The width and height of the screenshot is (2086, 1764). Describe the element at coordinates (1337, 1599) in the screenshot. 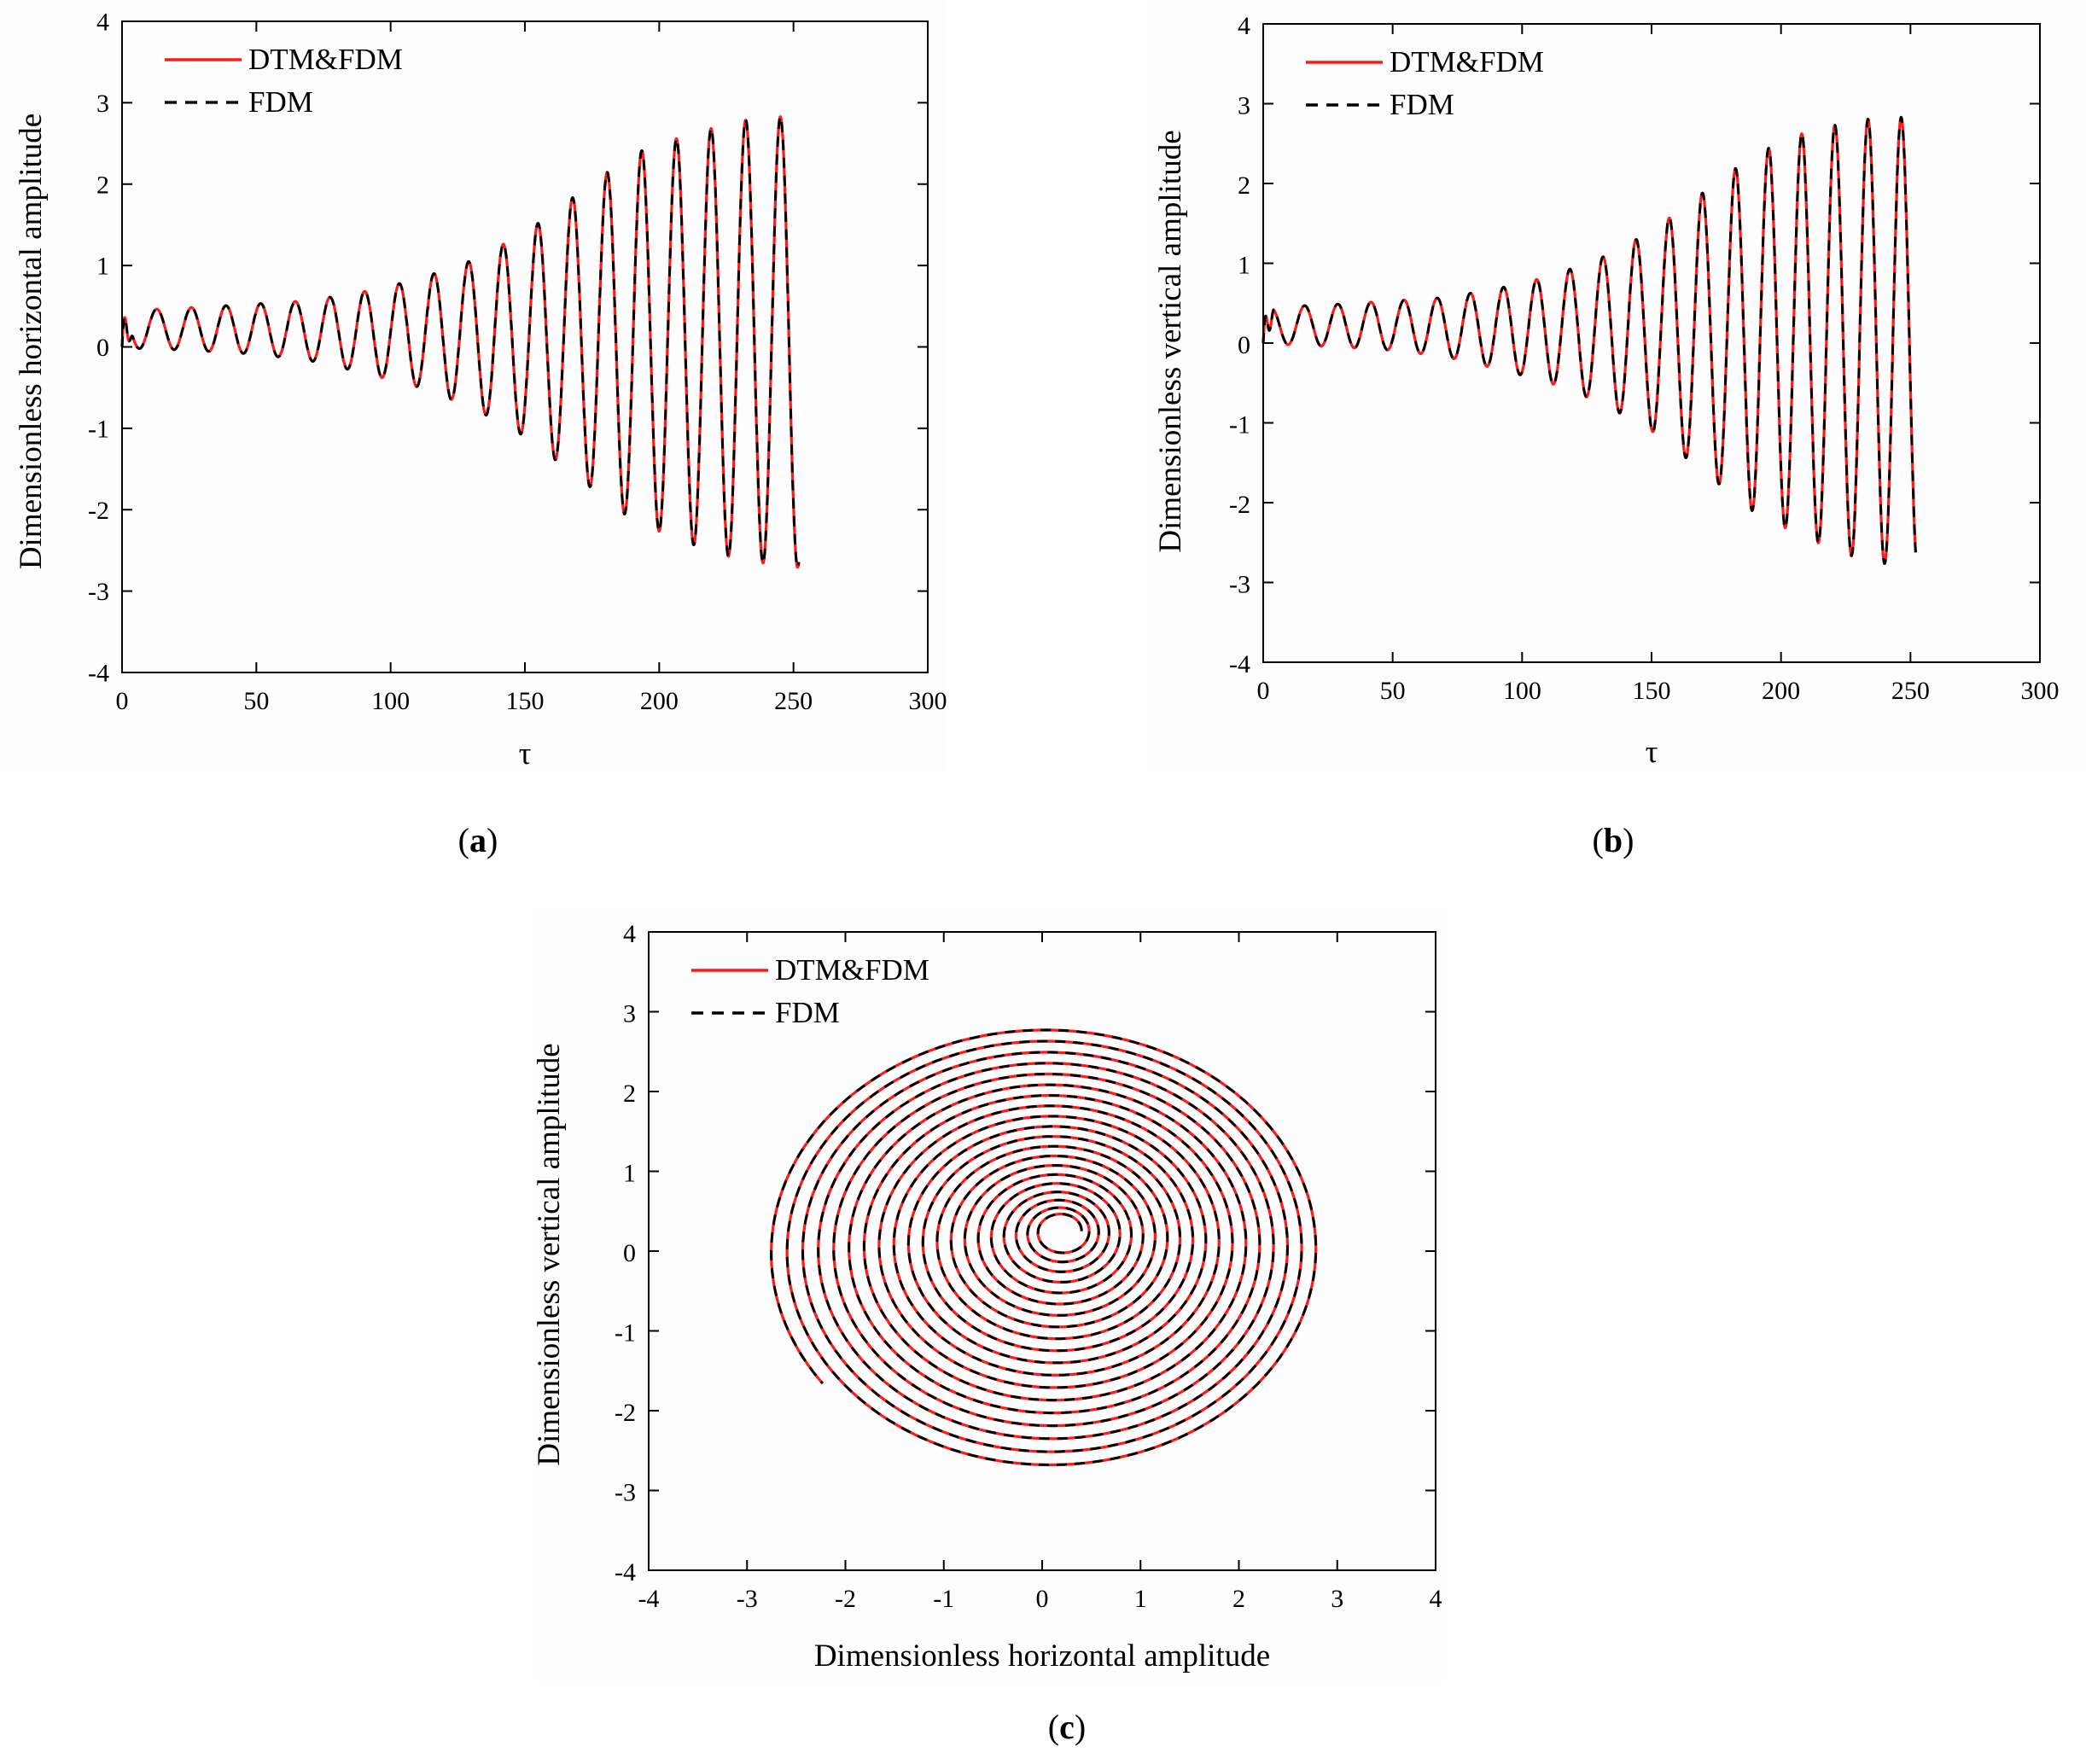

I see `x-tick-label-c: 3` at that location.